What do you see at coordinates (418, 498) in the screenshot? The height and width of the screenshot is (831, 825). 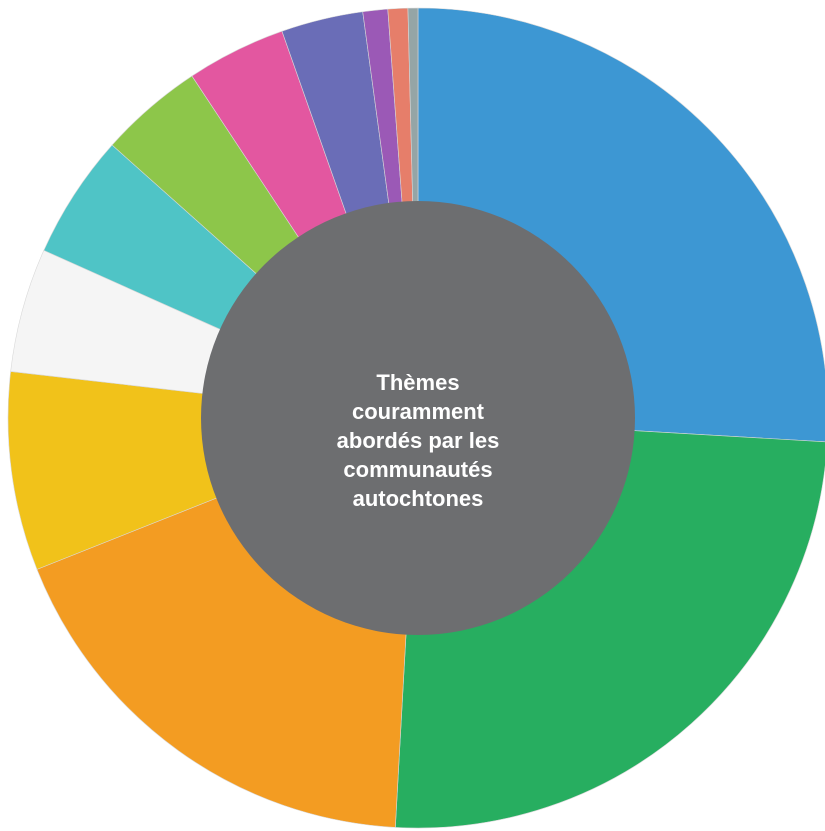 I see `chart-title-line: autochtones` at bounding box center [418, 498].